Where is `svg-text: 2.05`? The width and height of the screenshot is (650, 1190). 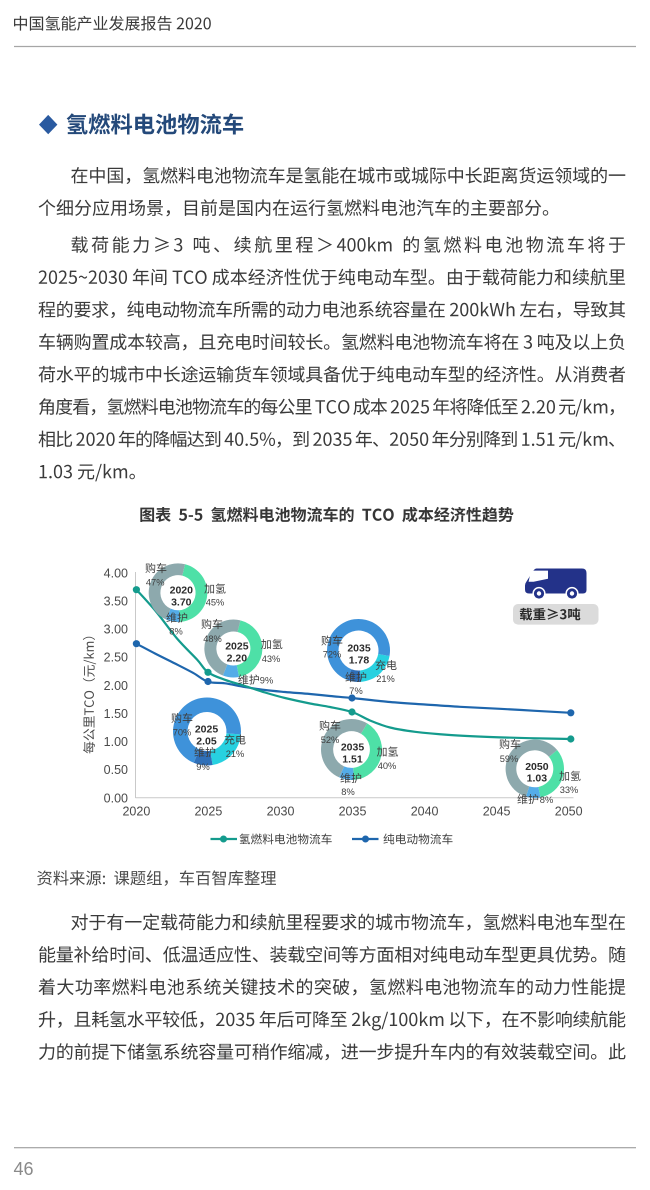 svg-text: 2.05 is located at coordinates (206, 741).